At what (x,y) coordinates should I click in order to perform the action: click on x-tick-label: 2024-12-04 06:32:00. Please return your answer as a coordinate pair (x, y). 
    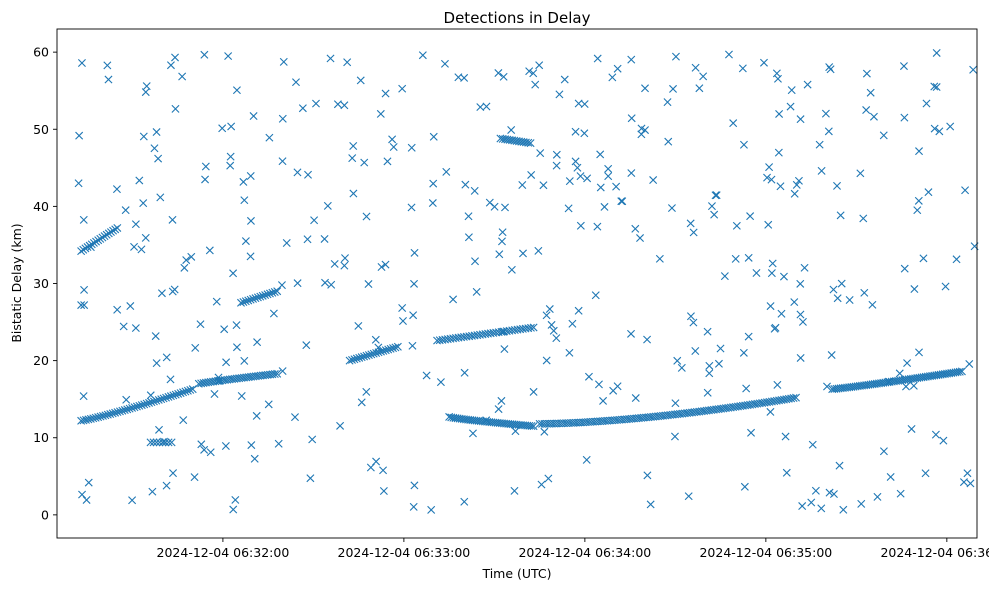
    Looking at the image, I should click on (223, 552).